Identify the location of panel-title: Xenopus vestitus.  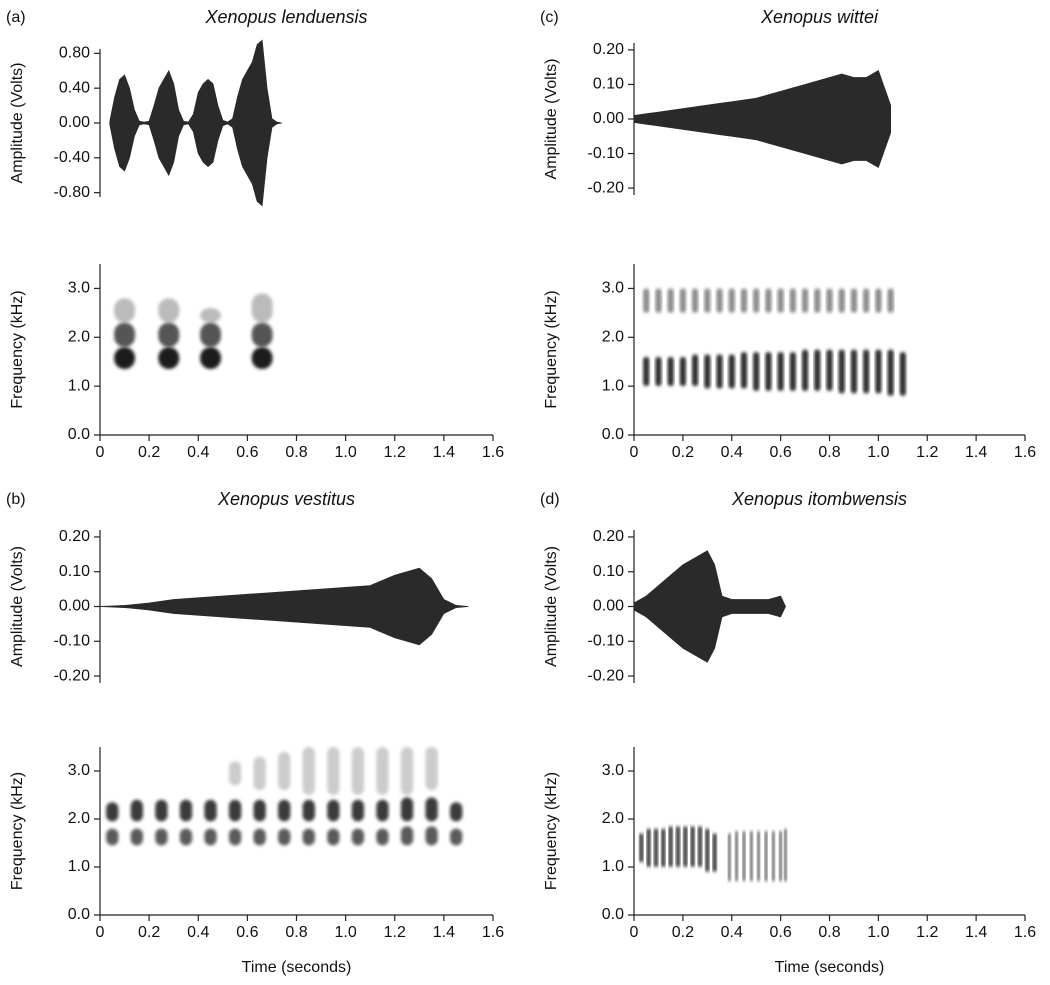
(286, 499).